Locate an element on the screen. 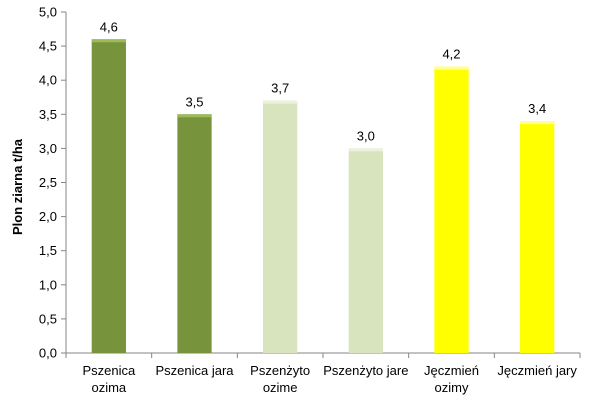  data-label: 3,7 is located at coordinates (280, 88).